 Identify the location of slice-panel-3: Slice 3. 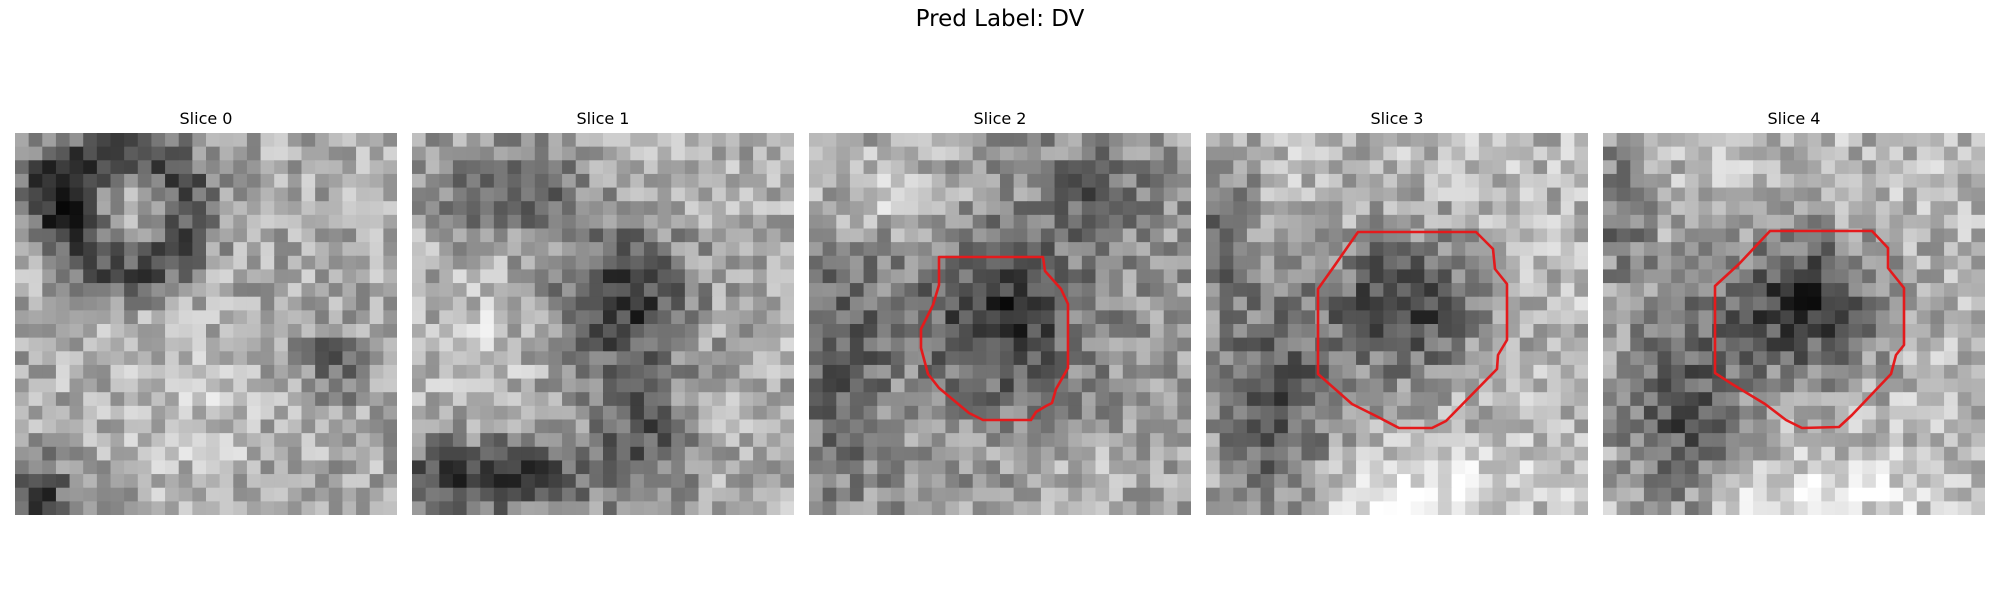
(1397, 311).